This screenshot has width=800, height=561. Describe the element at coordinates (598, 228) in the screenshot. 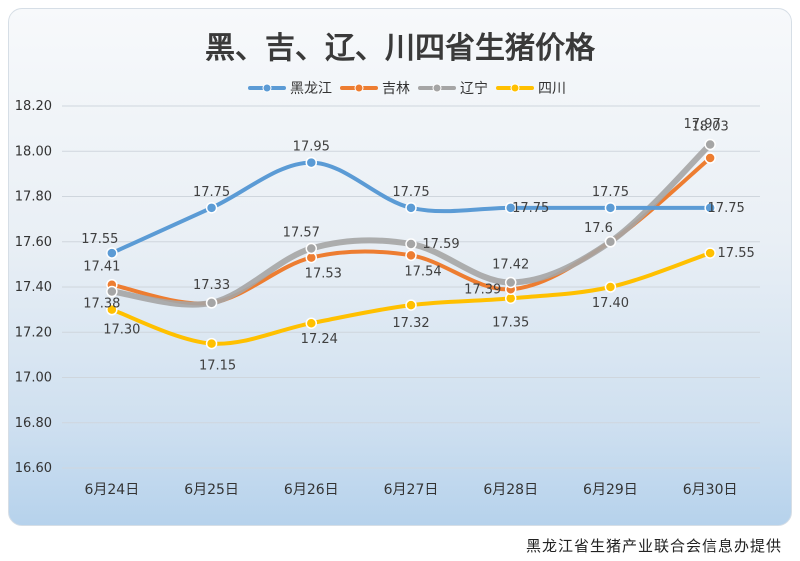

I see `data-label: 17.6` at that location.